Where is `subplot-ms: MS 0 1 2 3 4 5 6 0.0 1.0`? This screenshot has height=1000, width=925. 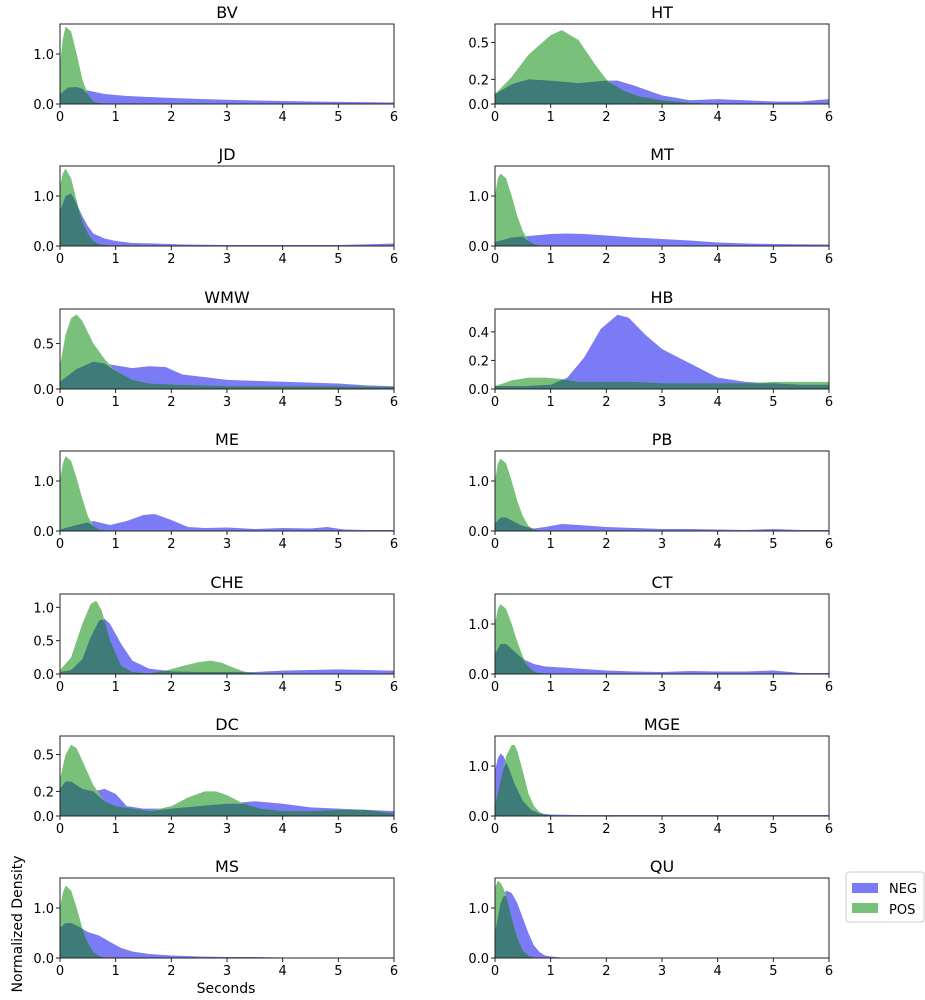 subplot-ms: MS 0 1 2 3 4 5 6 0.0 1.0 is located at coordinates (215, 918).